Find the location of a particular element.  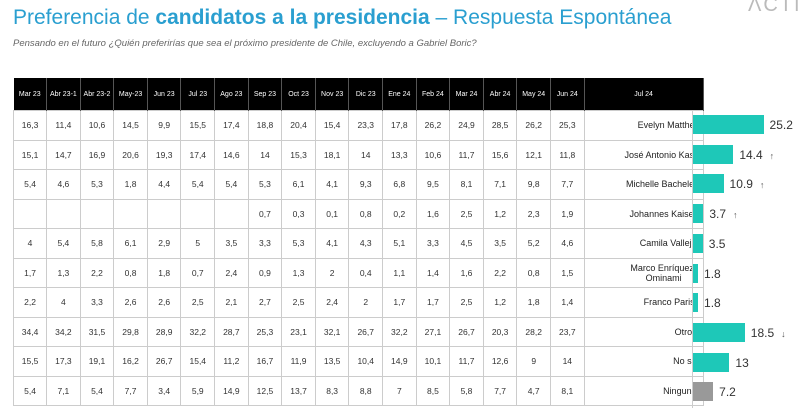

candidate-name: Ninguno is located at coordinates (643, 390).